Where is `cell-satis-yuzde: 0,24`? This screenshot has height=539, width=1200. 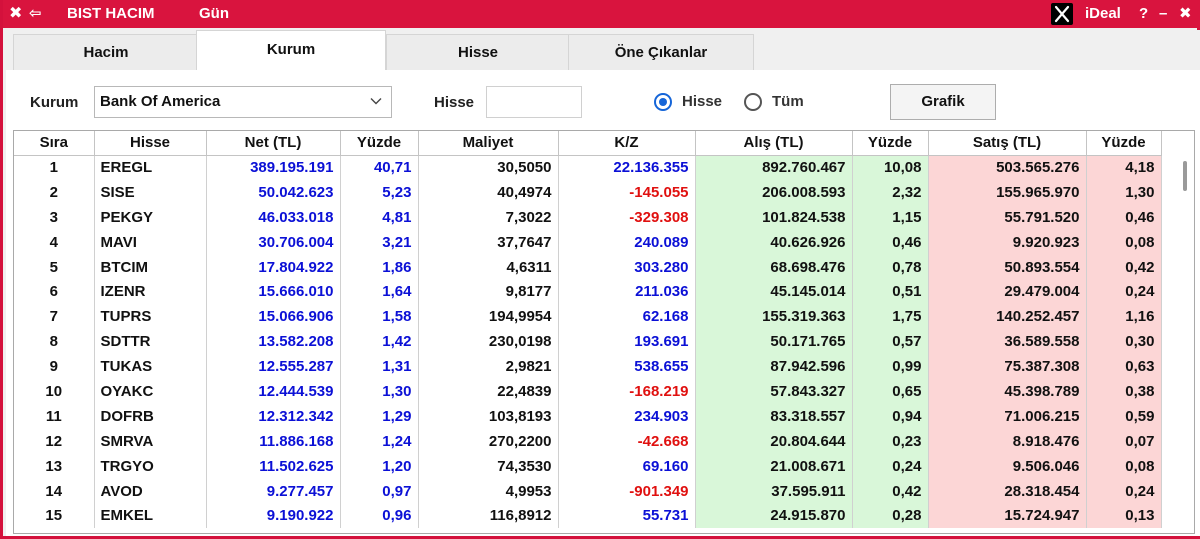
cell-satis-yuzde: 0,24 is located at coordinates (1124, 292).